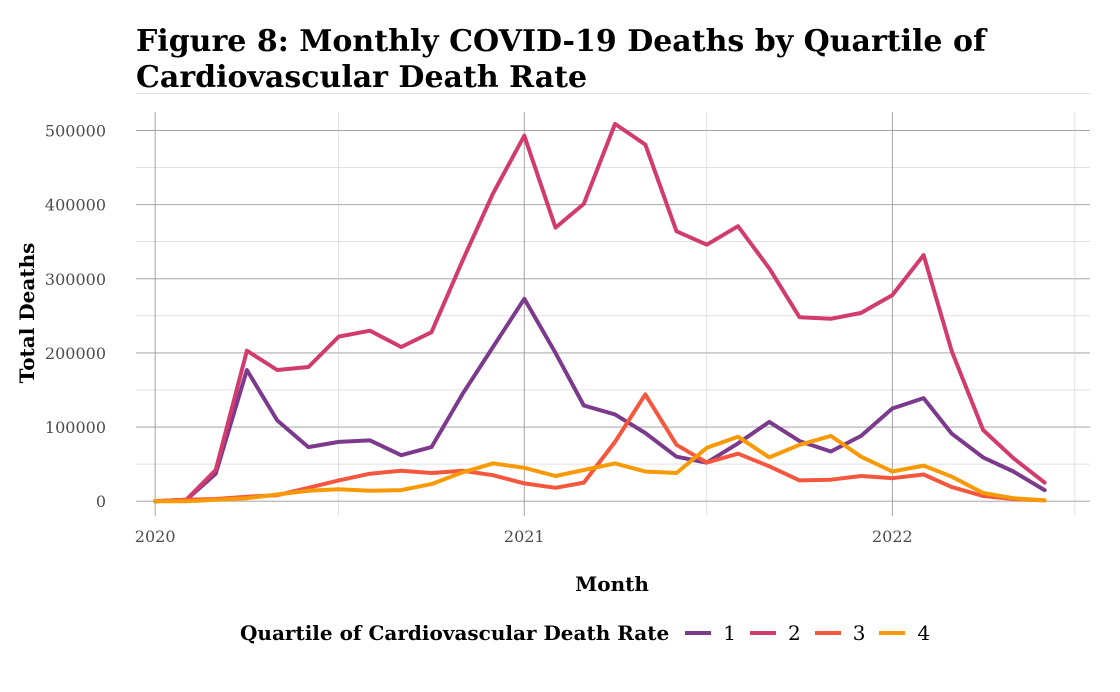  What do you see at coordinates (892, 536) in the screenshot?
I see `x-tick-label: 2022` at bounding box center [892, 536].